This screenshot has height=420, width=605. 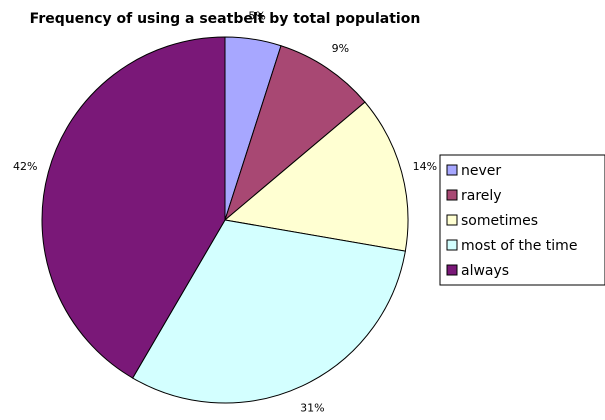 What do you see at coordinates (452, 195) in the screenshot?
I see `legend-swatch-rarely` at bounding box center [452, 195].